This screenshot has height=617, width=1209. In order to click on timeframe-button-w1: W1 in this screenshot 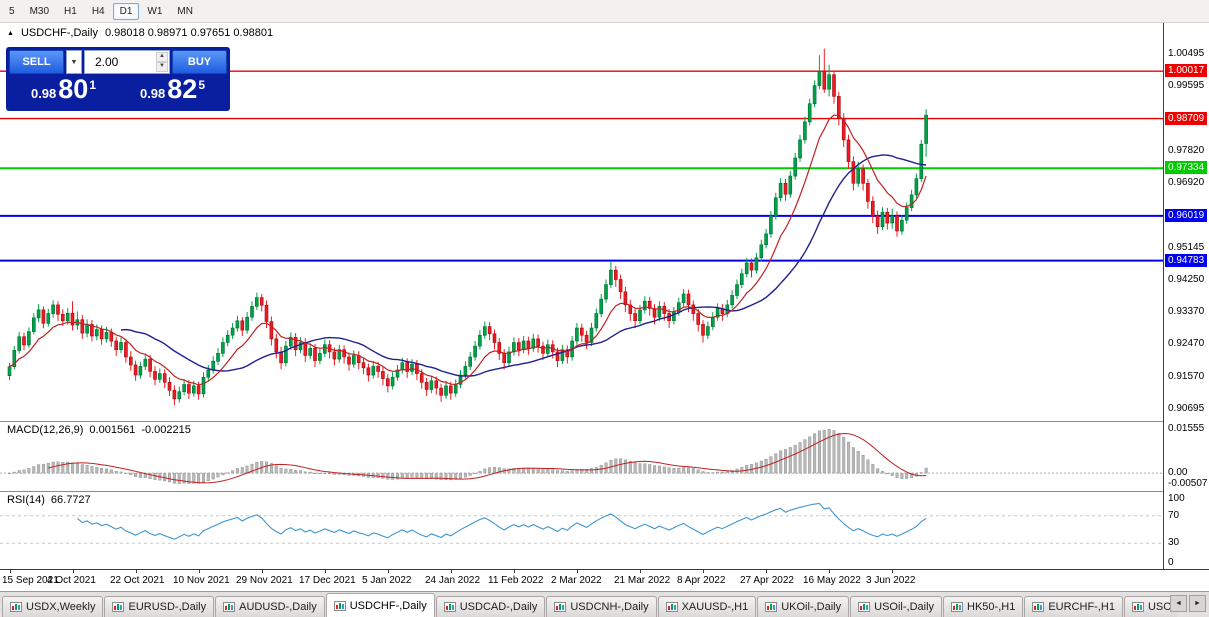, I will do `click(155, 11)`.